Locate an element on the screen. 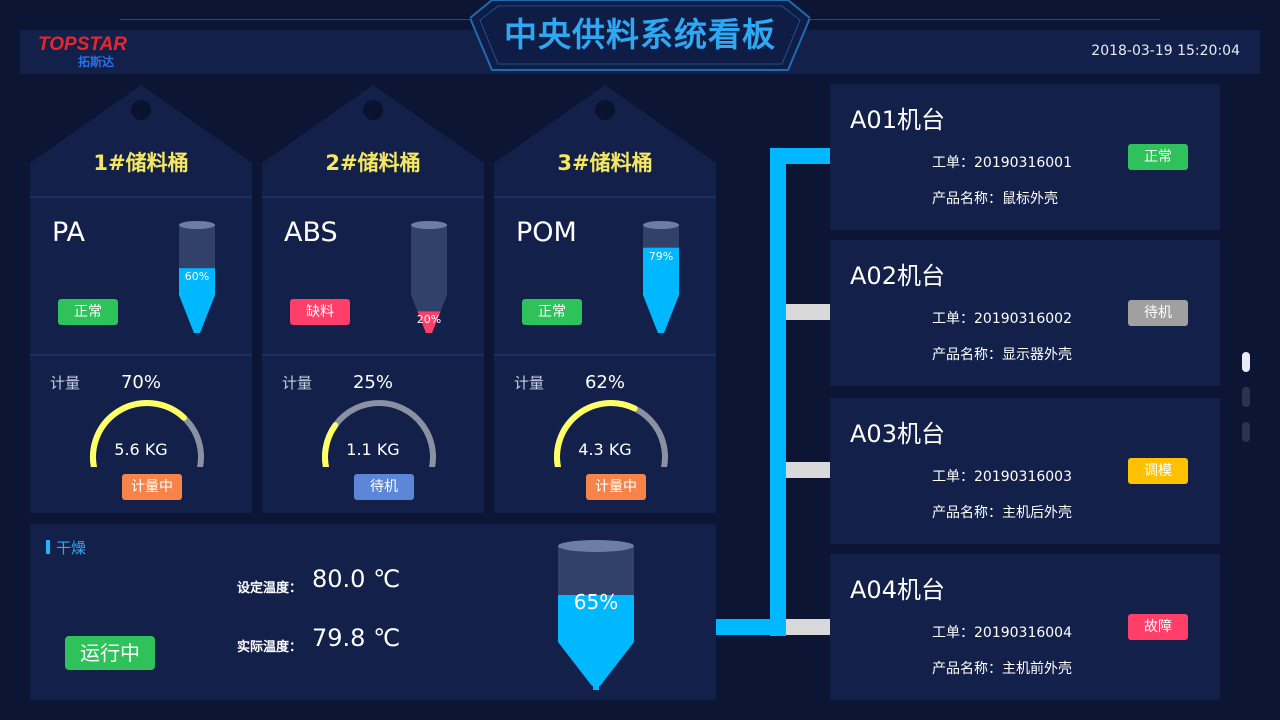 The image size is (1280, 720). machine-order: 工单：20190316003 is located at coordinates (1002, 477).